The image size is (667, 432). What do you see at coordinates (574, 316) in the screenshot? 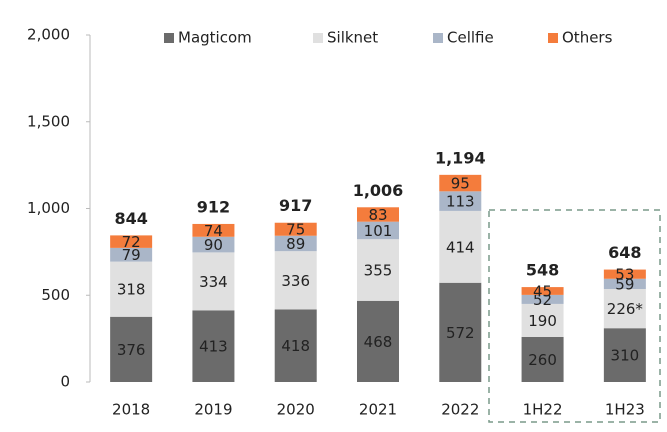
I see `highlight-box` at bounding box center [574, 316].